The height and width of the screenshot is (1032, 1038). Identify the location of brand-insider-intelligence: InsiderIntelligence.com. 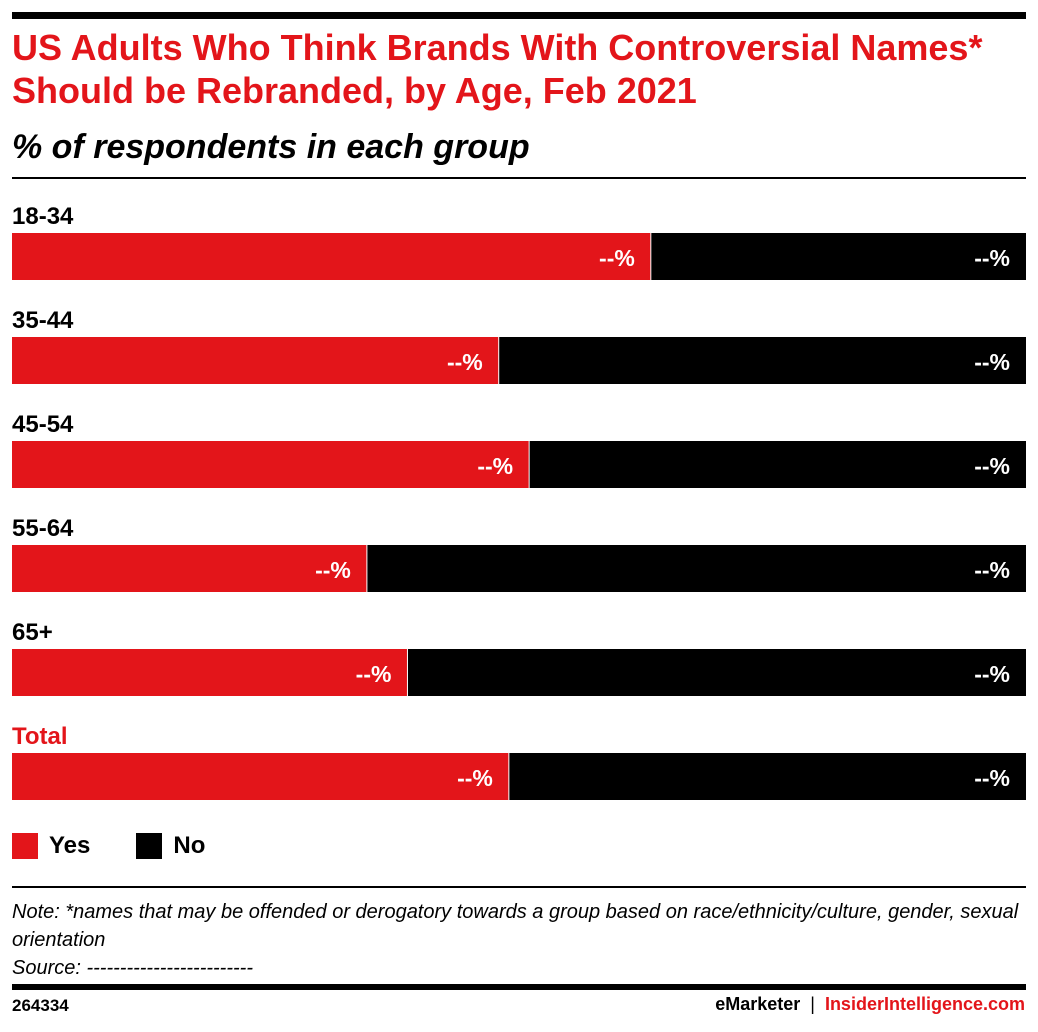
(924, 1004).